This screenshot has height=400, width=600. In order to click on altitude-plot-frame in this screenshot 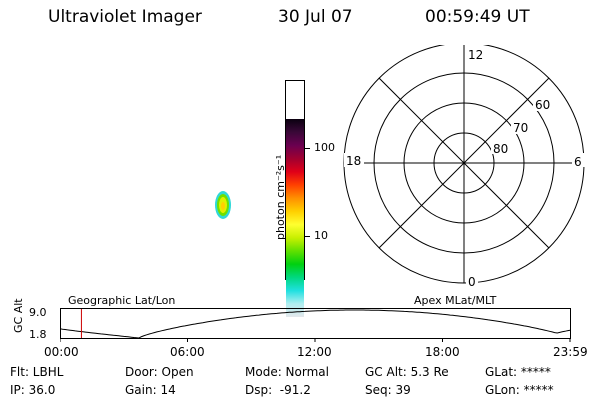, I will do `click(315, 323)`.